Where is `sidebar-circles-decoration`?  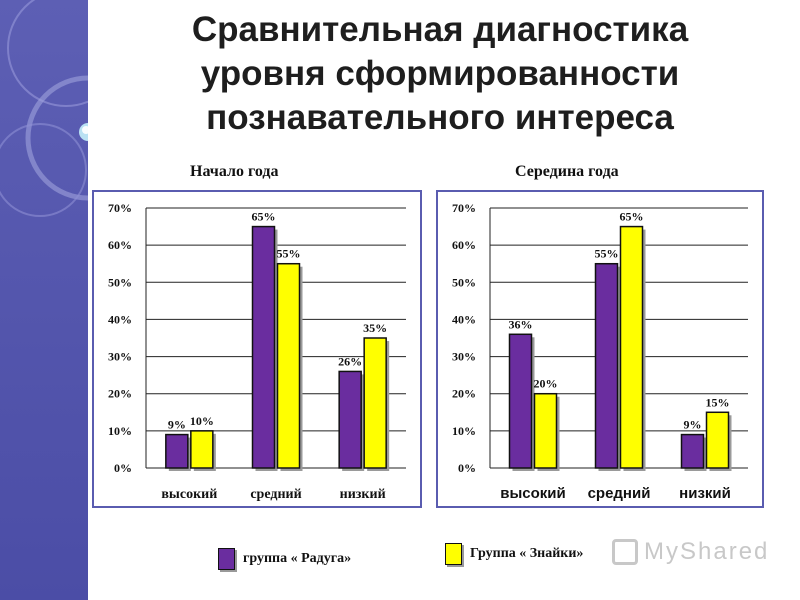
sidebar-circles-decoration is located at coordinates (44, 108).